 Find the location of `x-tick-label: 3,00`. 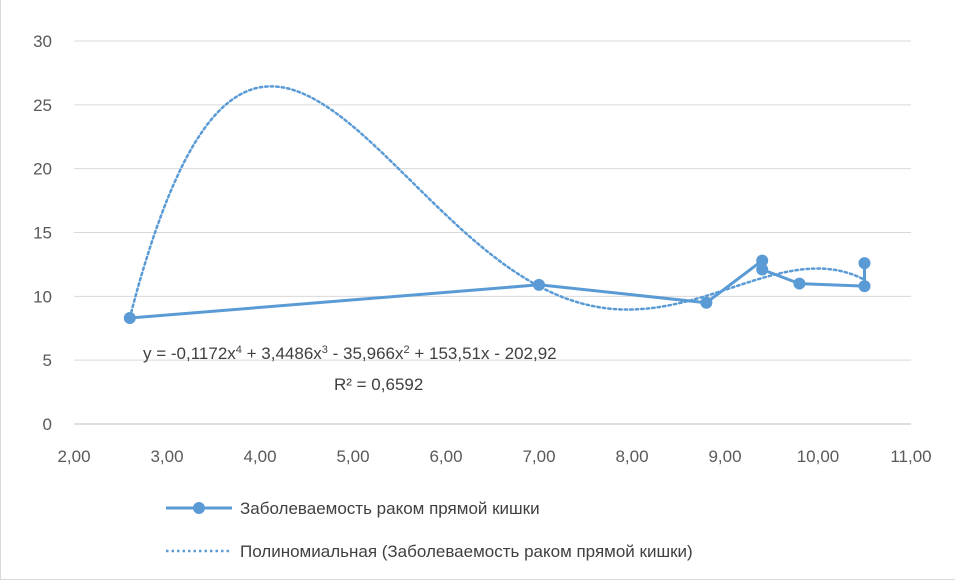

x-tick-label: 3,00 is located at coordinates (166, 456).